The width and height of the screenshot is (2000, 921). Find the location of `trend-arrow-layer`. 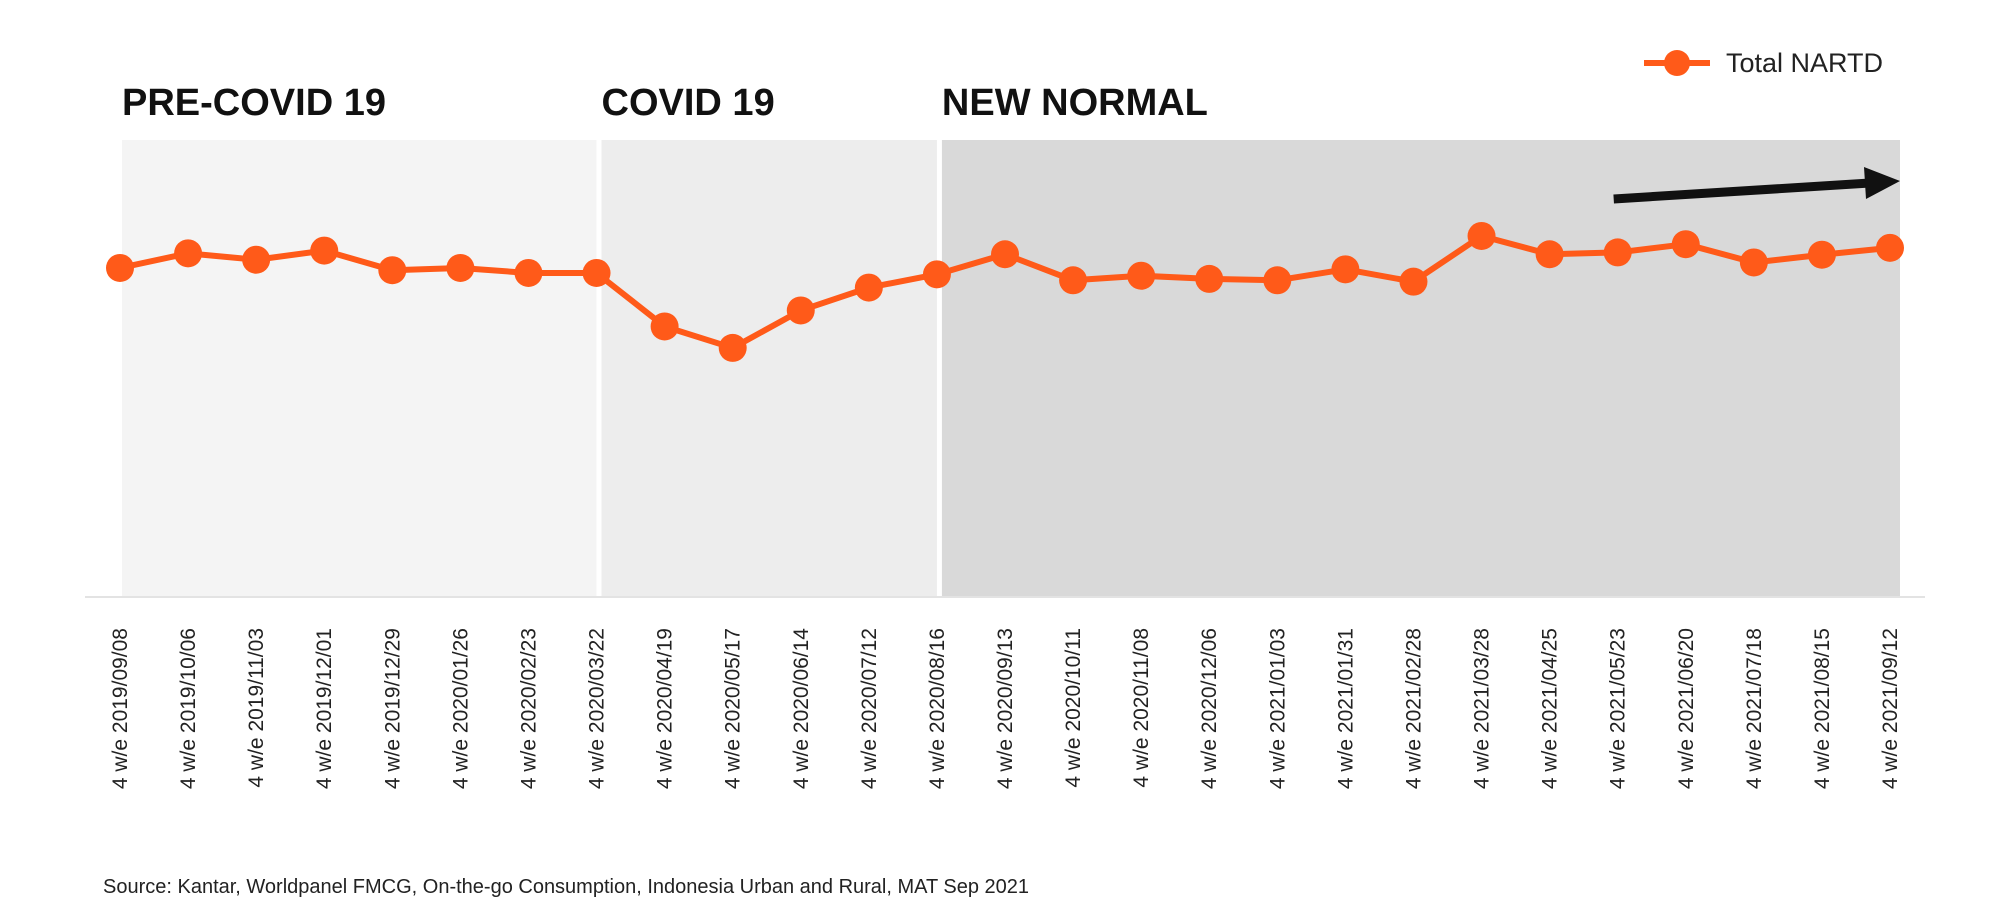

trend-arrow-layer is located at coordinates (1756, 185).